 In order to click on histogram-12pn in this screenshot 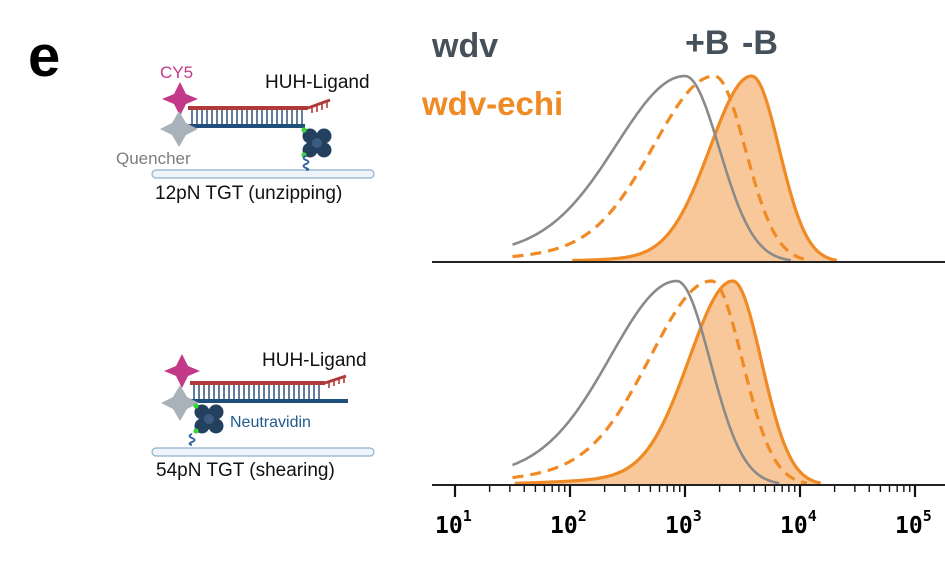, I will do `click(675, 168)`.